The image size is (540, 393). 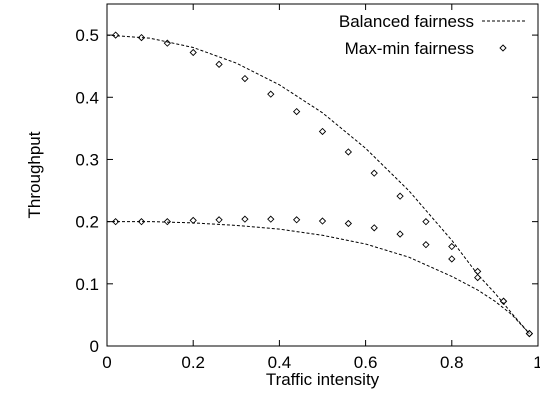 I want to click on y-axis-label: Throughput, so click(x=34, y=174).